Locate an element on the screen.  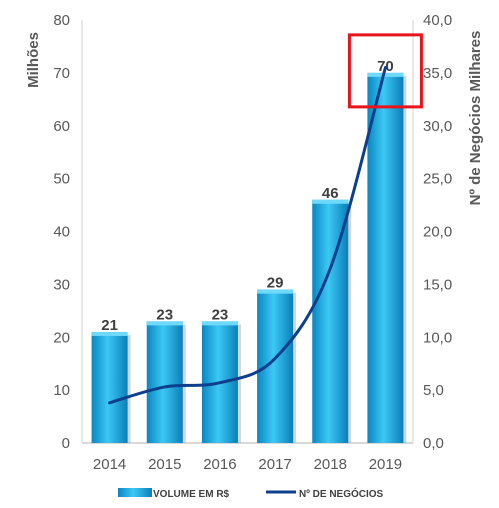
y-tick-label: 30 is located at coordinates (61, 284).